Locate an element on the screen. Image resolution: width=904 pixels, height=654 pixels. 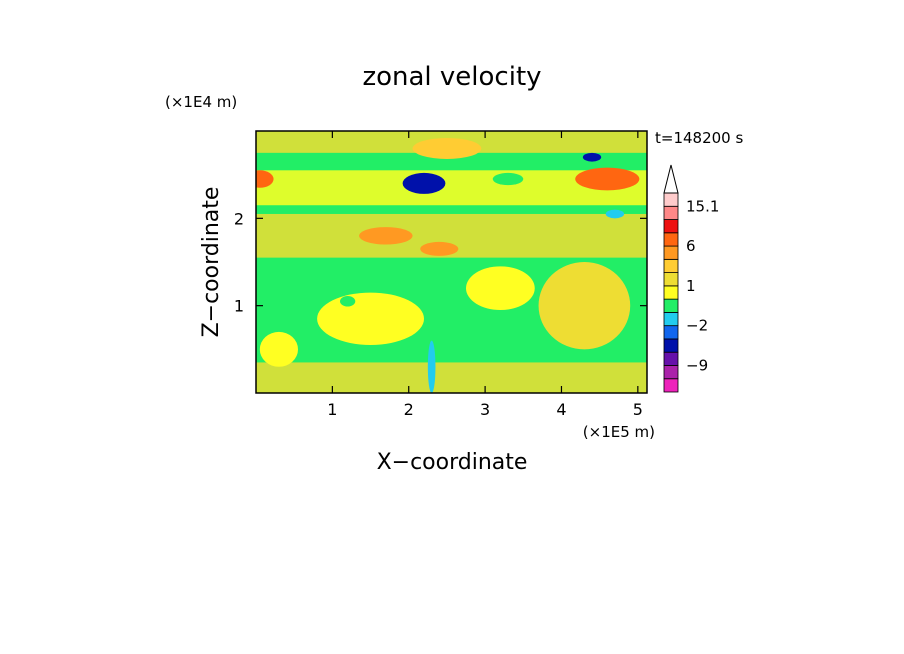
y-axis-ticks: 12 is located at coordinates (440, 262).